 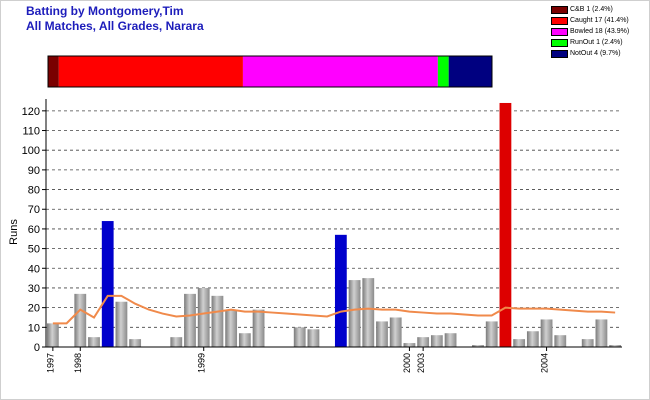 What do you see at coordinates (34, 269) in the screenshot?
I see `y-tick-label: 40` at bounding box center [34, 269].